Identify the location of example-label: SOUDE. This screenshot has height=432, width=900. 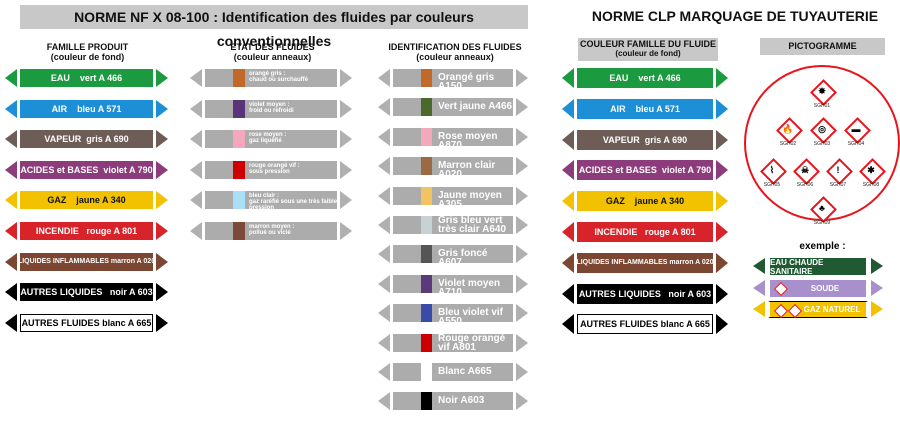
(825, 288).